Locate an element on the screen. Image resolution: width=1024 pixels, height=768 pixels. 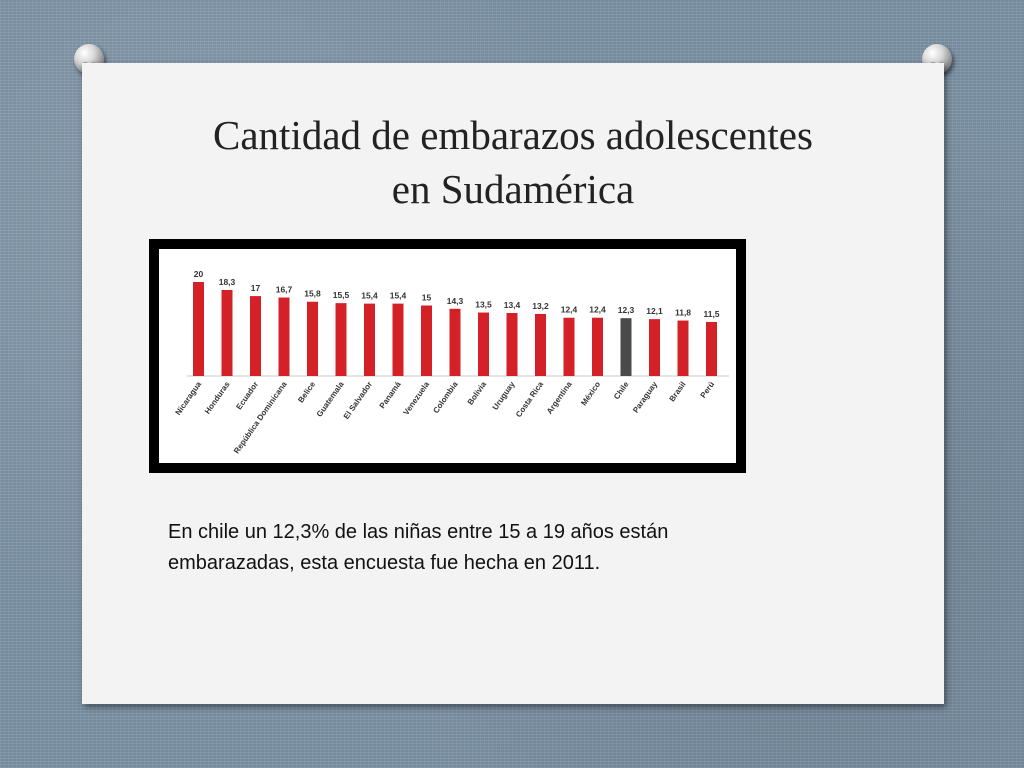
data-label: 12,3 is located at coordinates (626, 310).